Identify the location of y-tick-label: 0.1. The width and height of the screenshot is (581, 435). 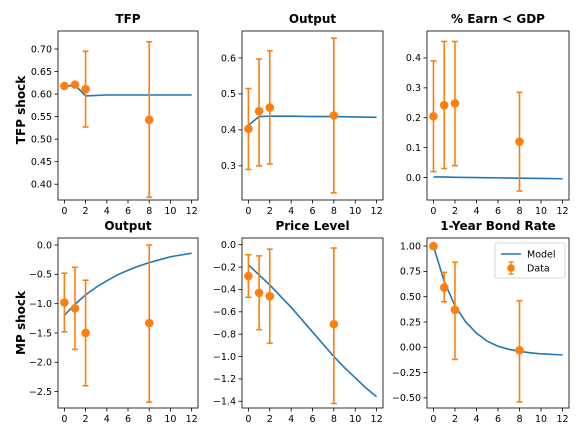
(413, 148).